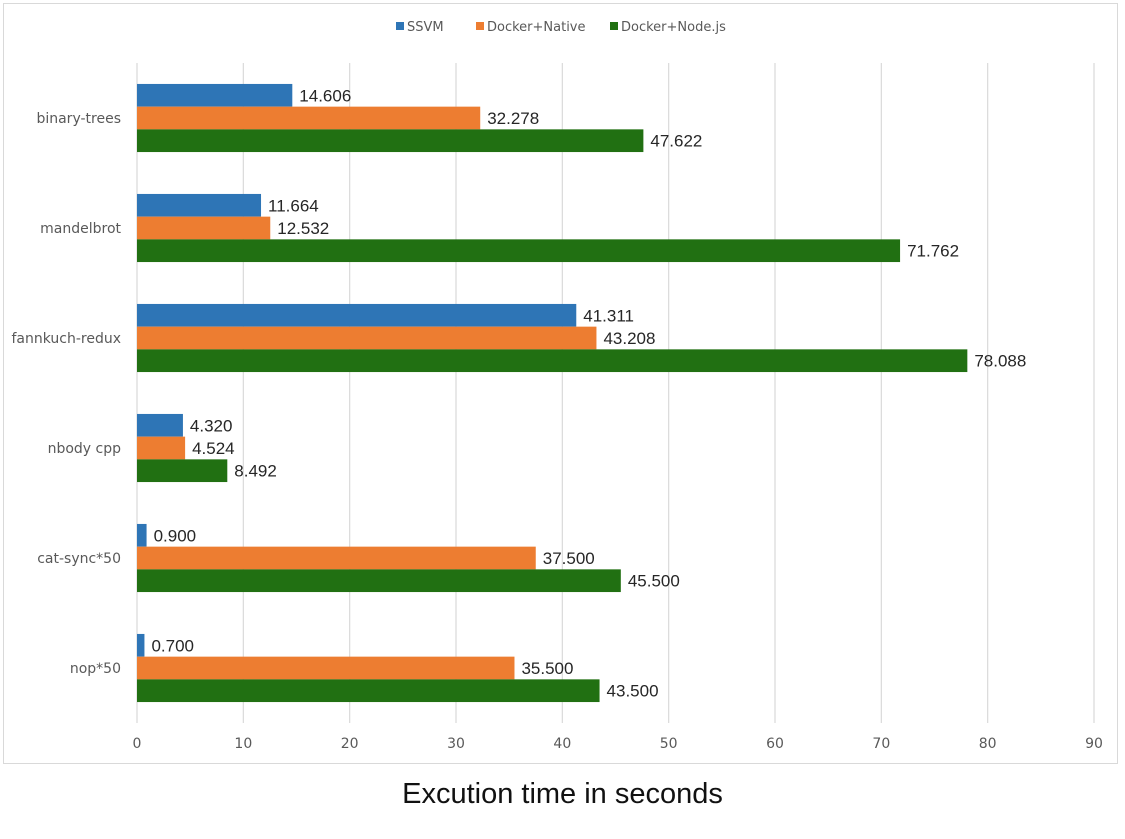 The width and height of the screenshot is (1125, 839). What do you see at coordinates (66, 339) in the screenshot?
I see `category-label: fannkuch-redux` at bounding box center [66, 339].